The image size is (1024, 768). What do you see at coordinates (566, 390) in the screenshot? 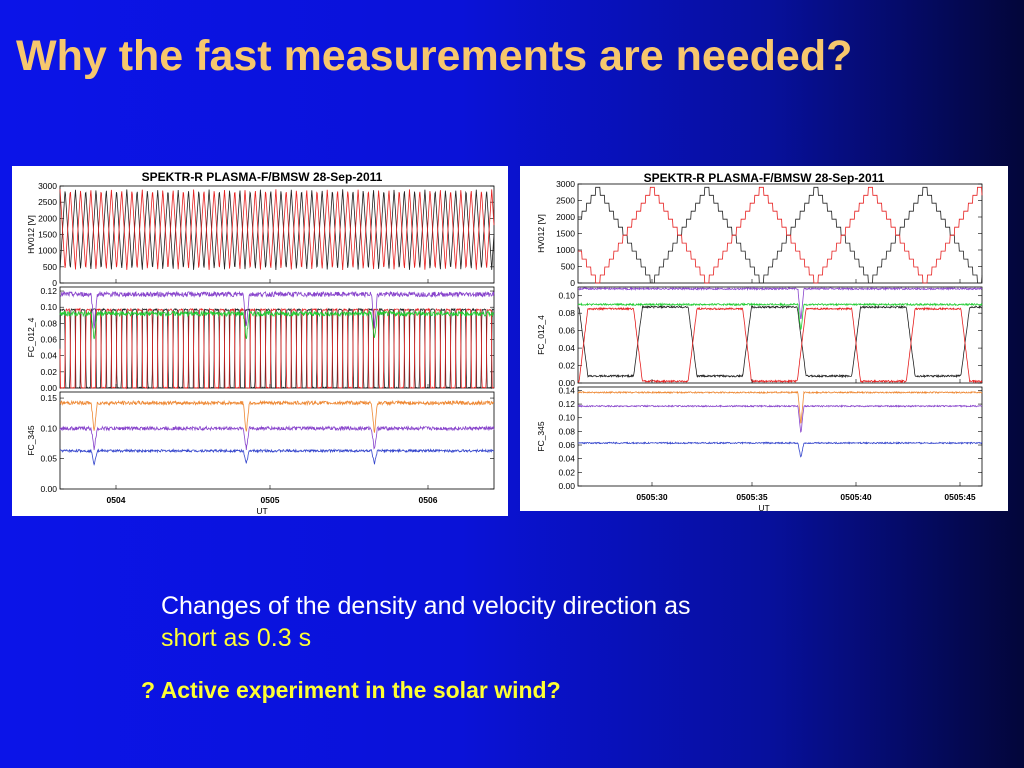
I see `y-tick-label: 0.14` at bounding box center [566, 390].